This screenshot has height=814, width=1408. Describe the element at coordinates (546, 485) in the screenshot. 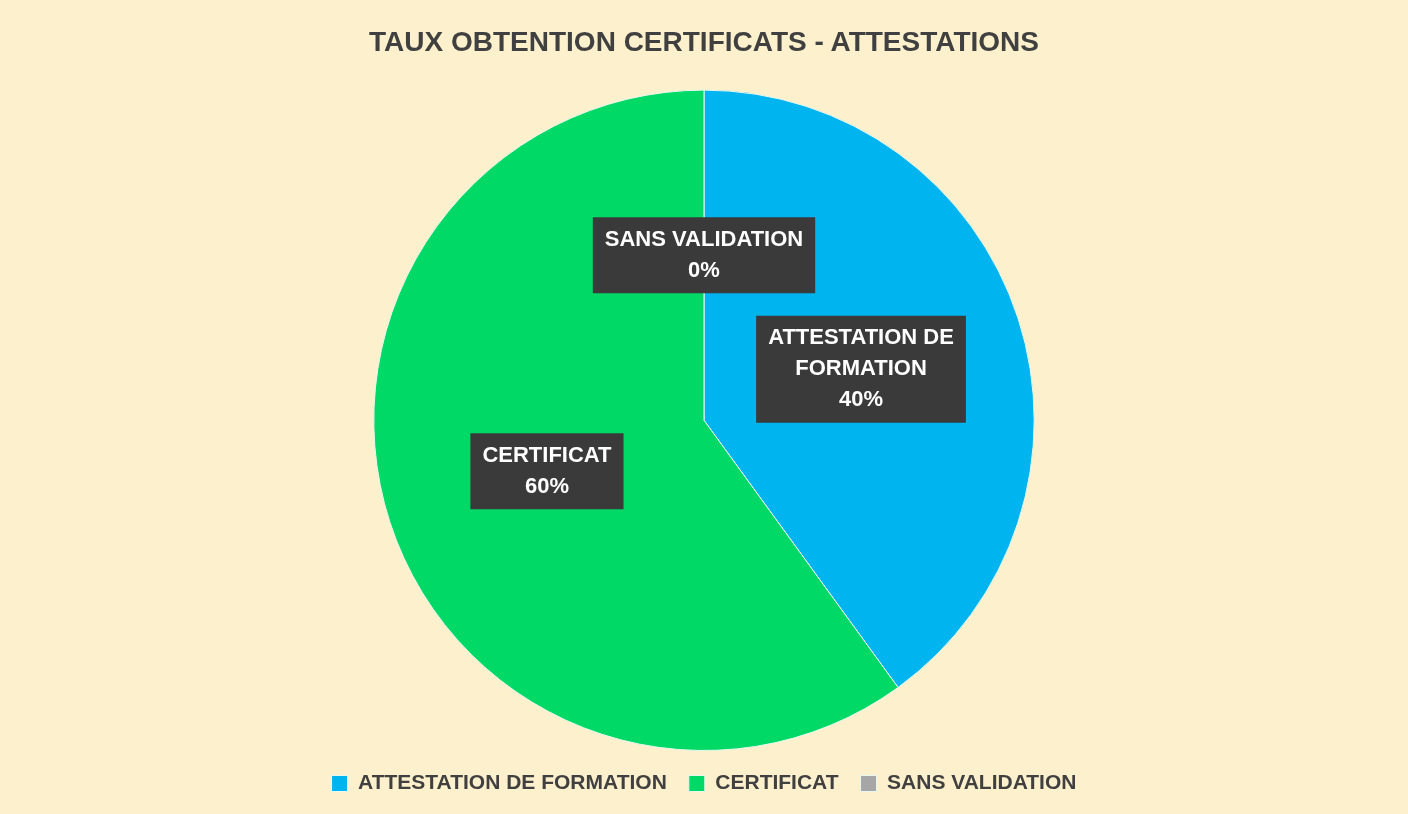

I see `data-label: 60%` at that location.